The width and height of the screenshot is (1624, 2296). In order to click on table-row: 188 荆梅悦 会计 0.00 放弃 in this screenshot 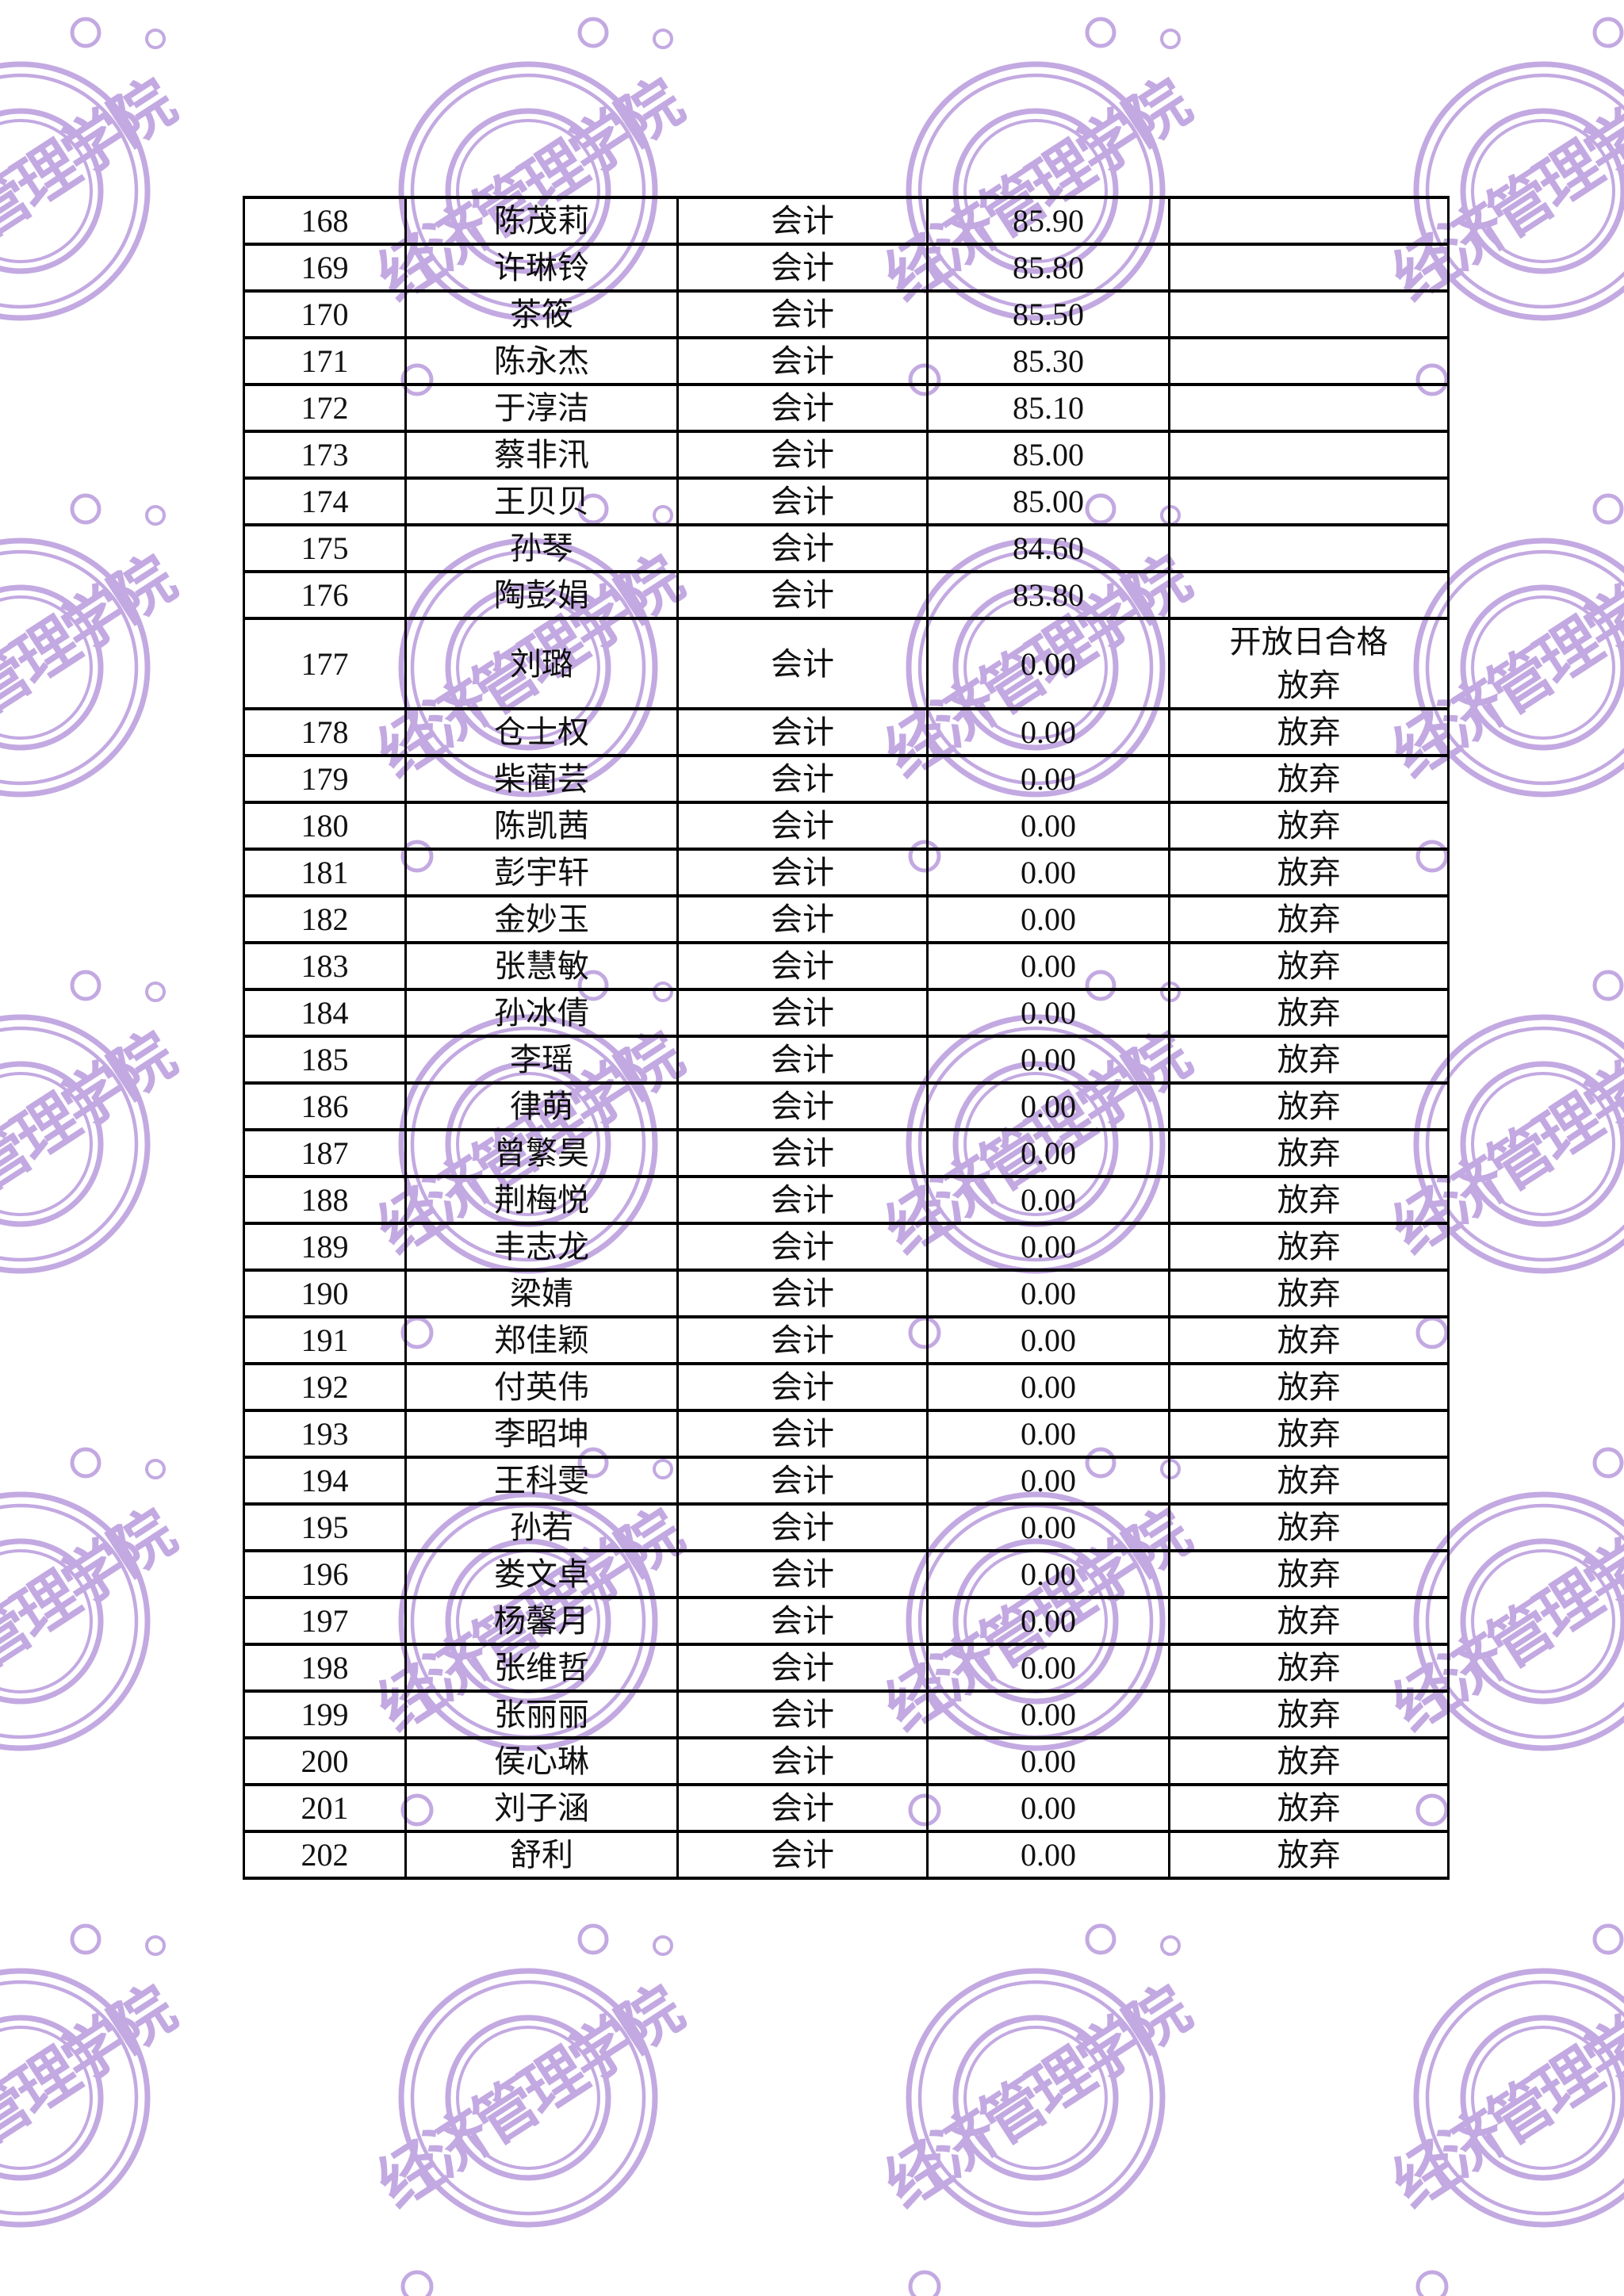, I will do `click(846, 1200)`.